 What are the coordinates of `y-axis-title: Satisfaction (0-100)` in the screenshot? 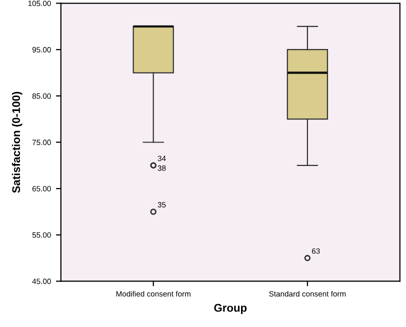 It's located at (17, 142).